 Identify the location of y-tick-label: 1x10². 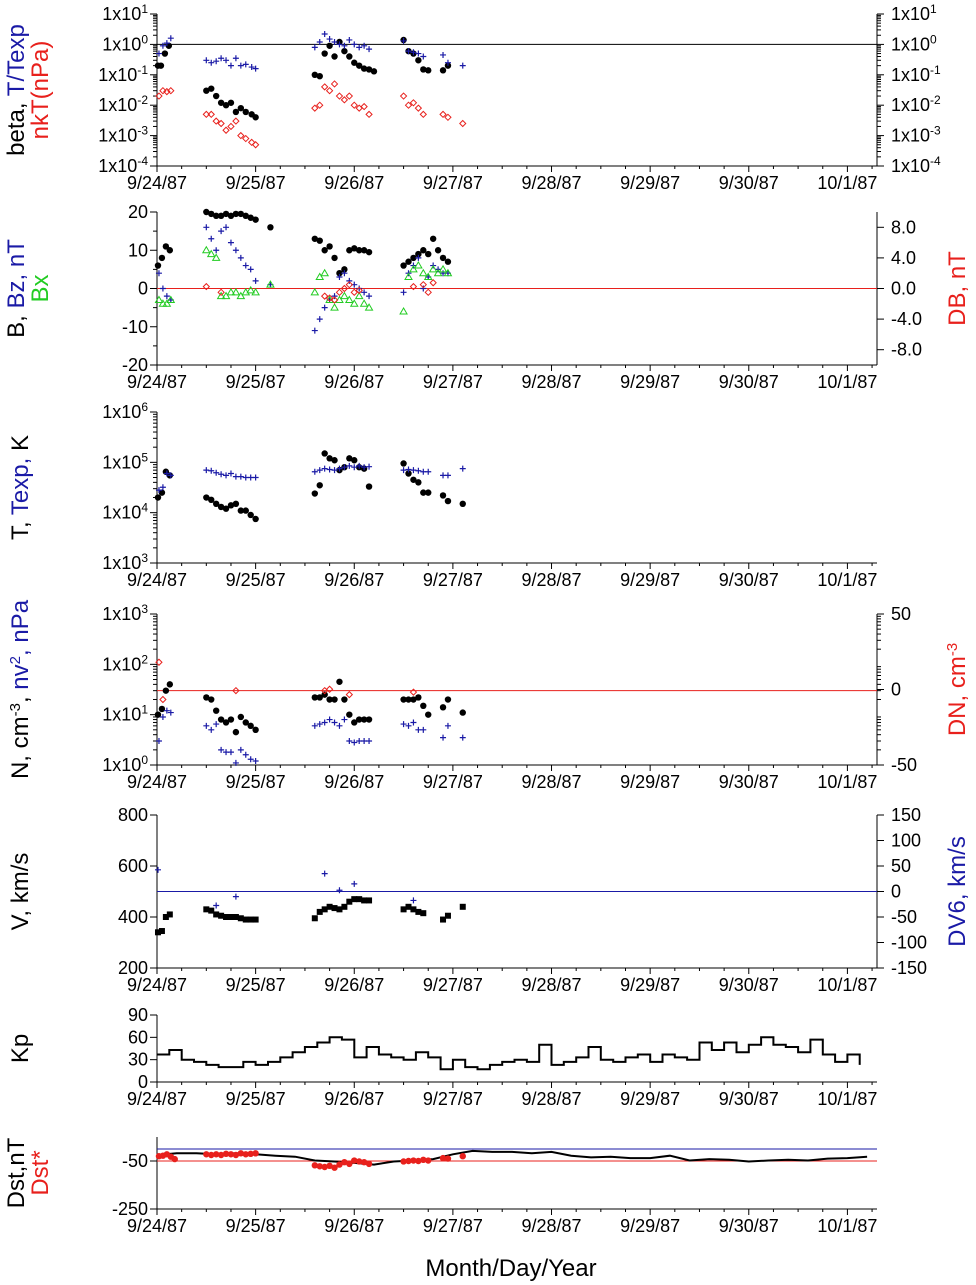
(125, 663).